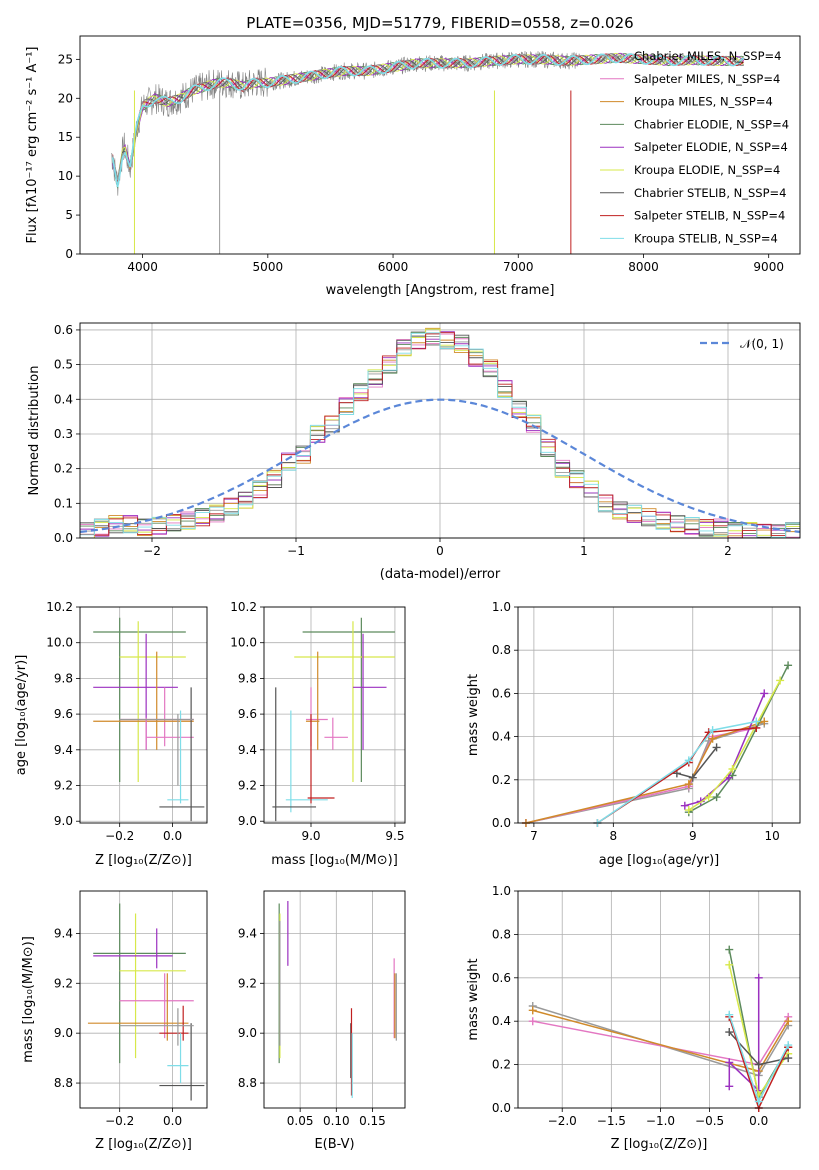 The image size is (819, 1170). I want to click on spectrum-lines, so click(428, 152).